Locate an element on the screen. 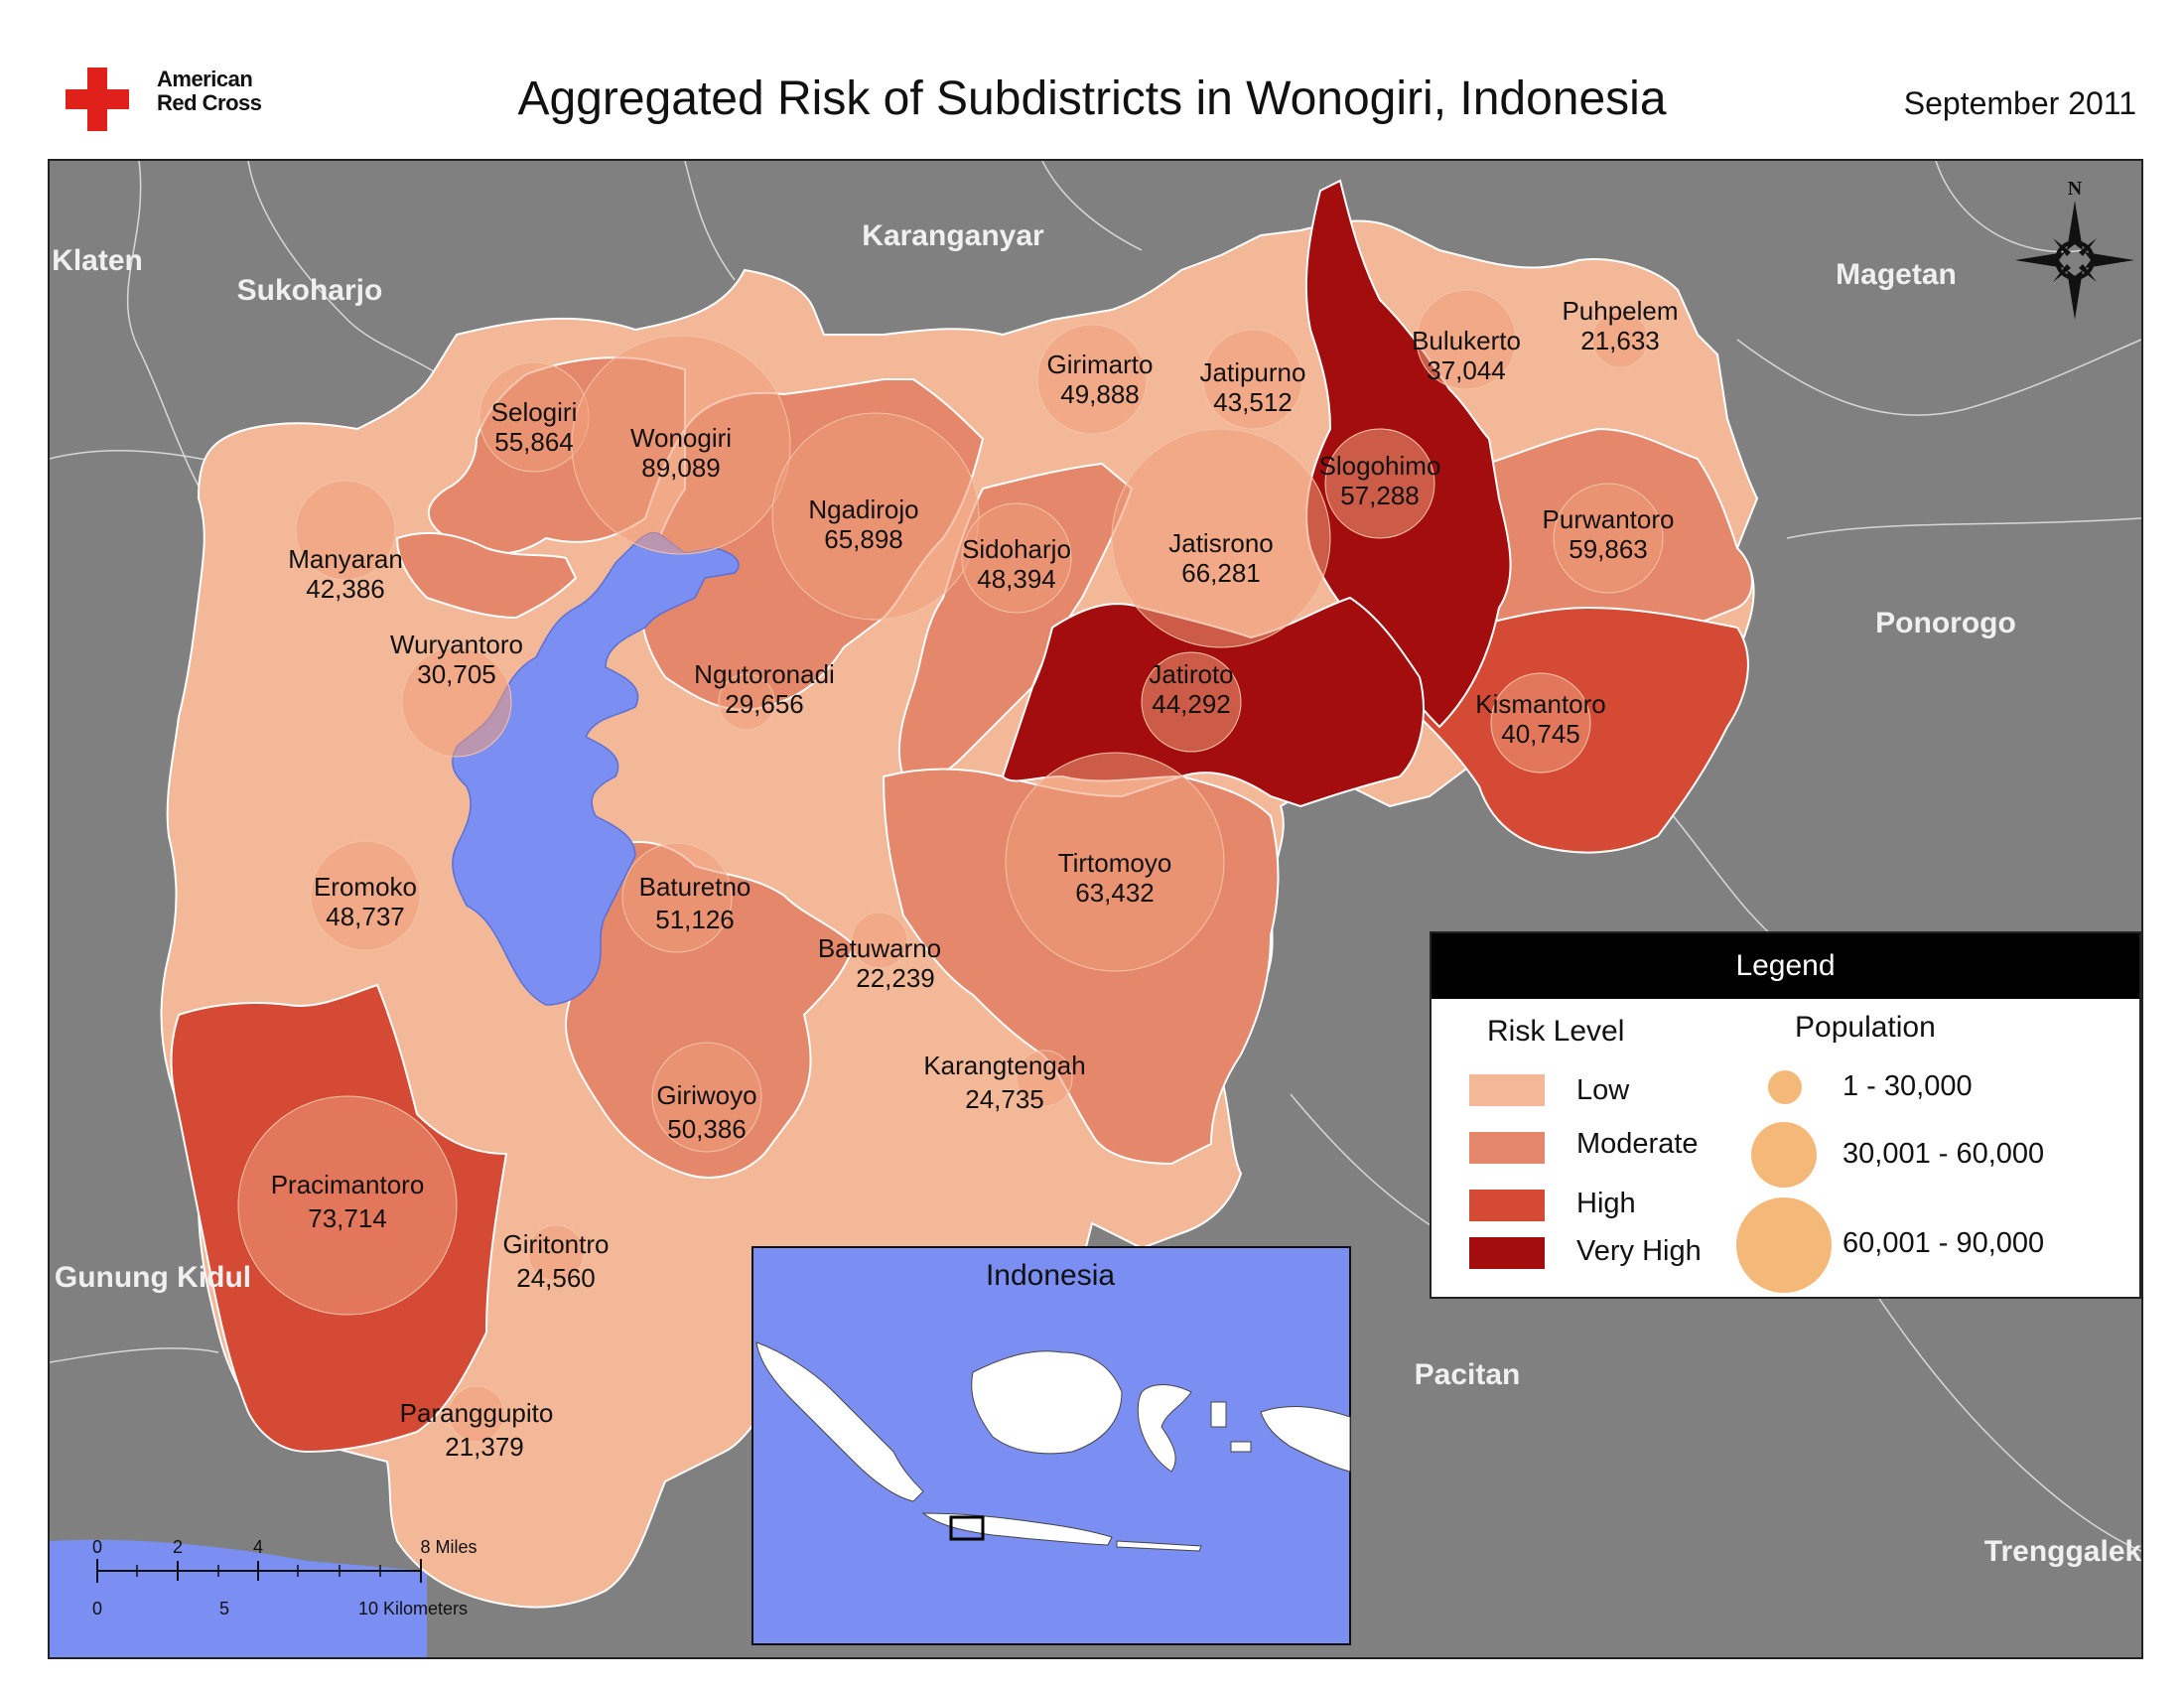 The height and width of the screenshot is (1688, 2184). subdistrict-name: Jatipurno is located at coordinates (1253, 372).